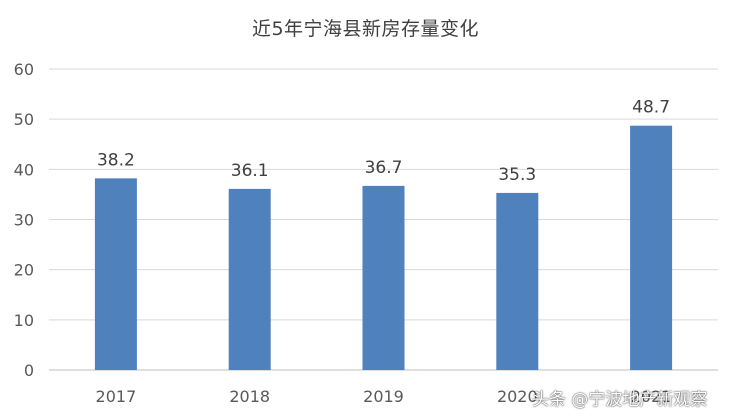 The width and height of the screenshot is (731, 417). Describe the element at coordinates (249, 396) in the screenshot. I see `x-tick-label: 2018` at that location.